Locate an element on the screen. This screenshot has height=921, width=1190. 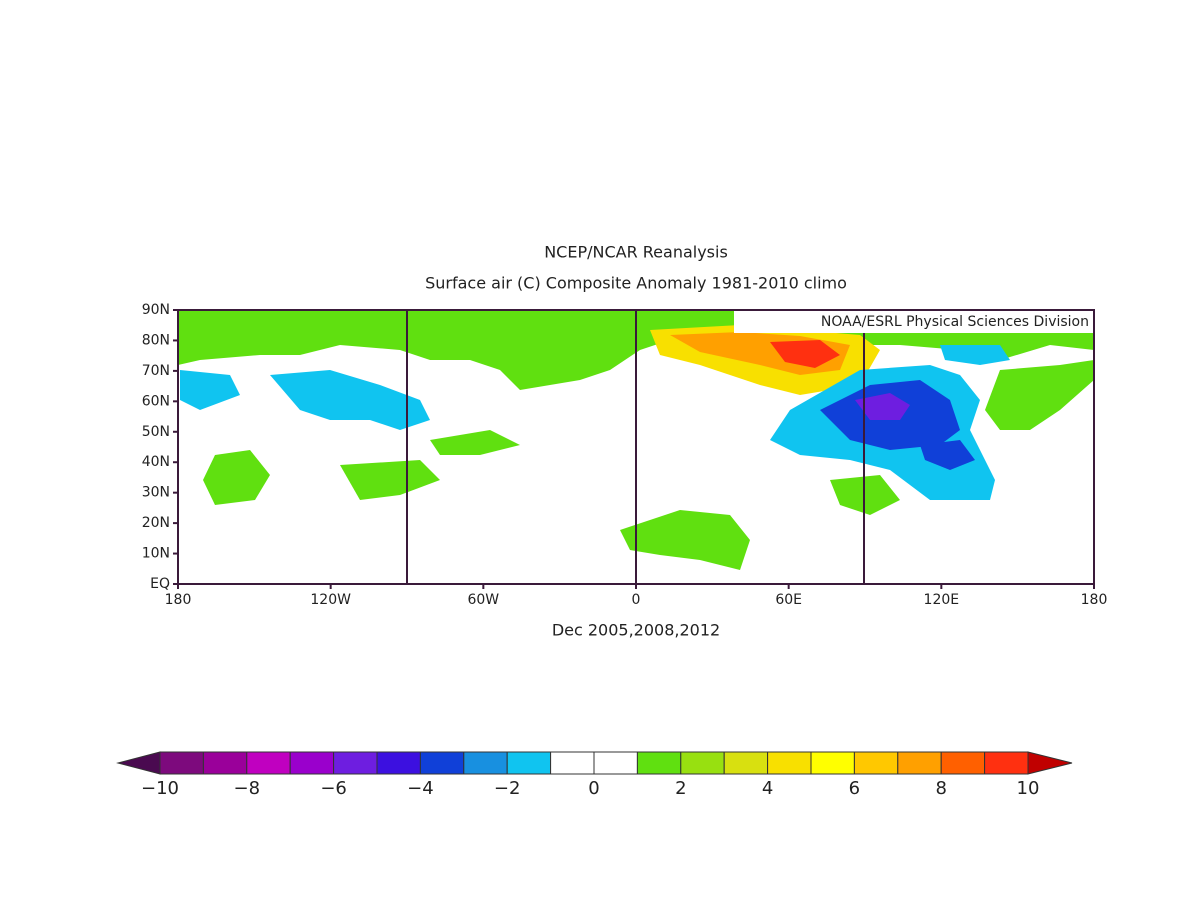
colorbar-label: 4 is located at coordinates (767, 788).